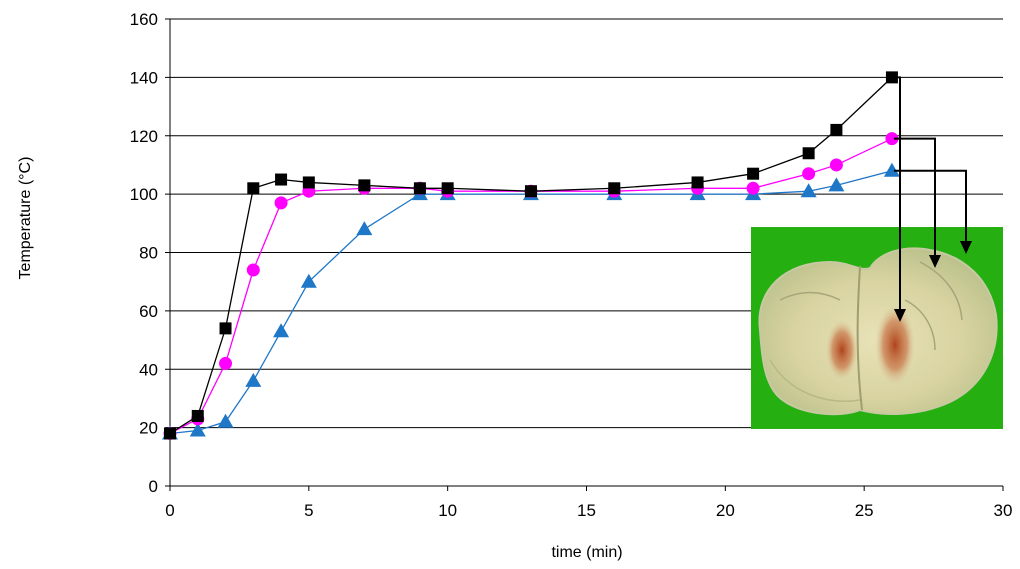 The image size is (1020, 569). What do you see at coordinates (308, 510) in the screenshot?
I see `x-tick-label: 5` at bounding box center [308, 510].